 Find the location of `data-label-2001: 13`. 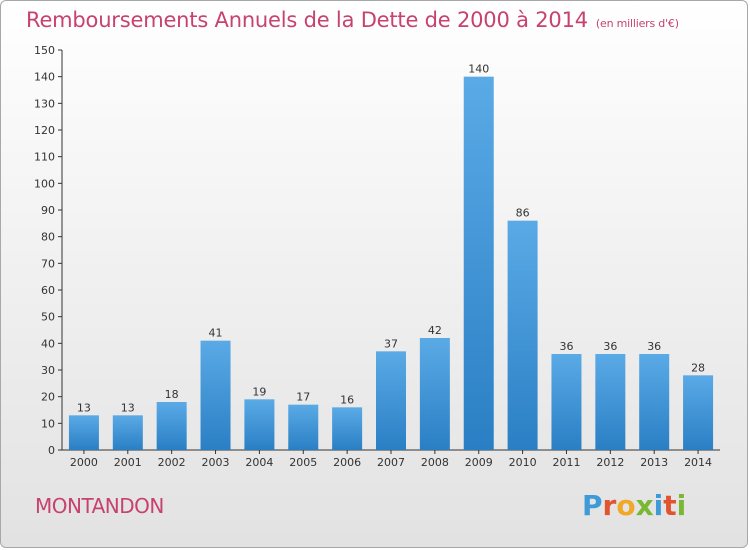

data-label-2001: 13 is located at coordinates (128, 407).